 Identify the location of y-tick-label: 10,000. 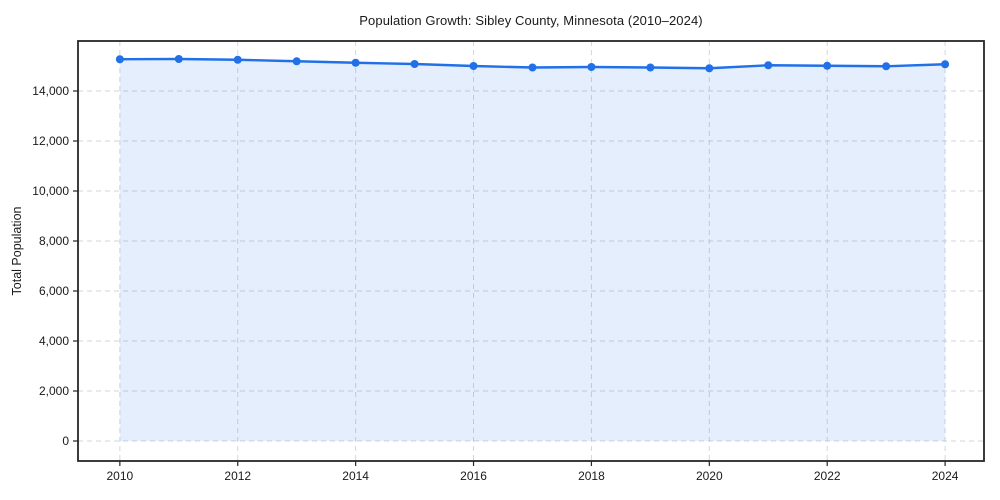
(50, 191).